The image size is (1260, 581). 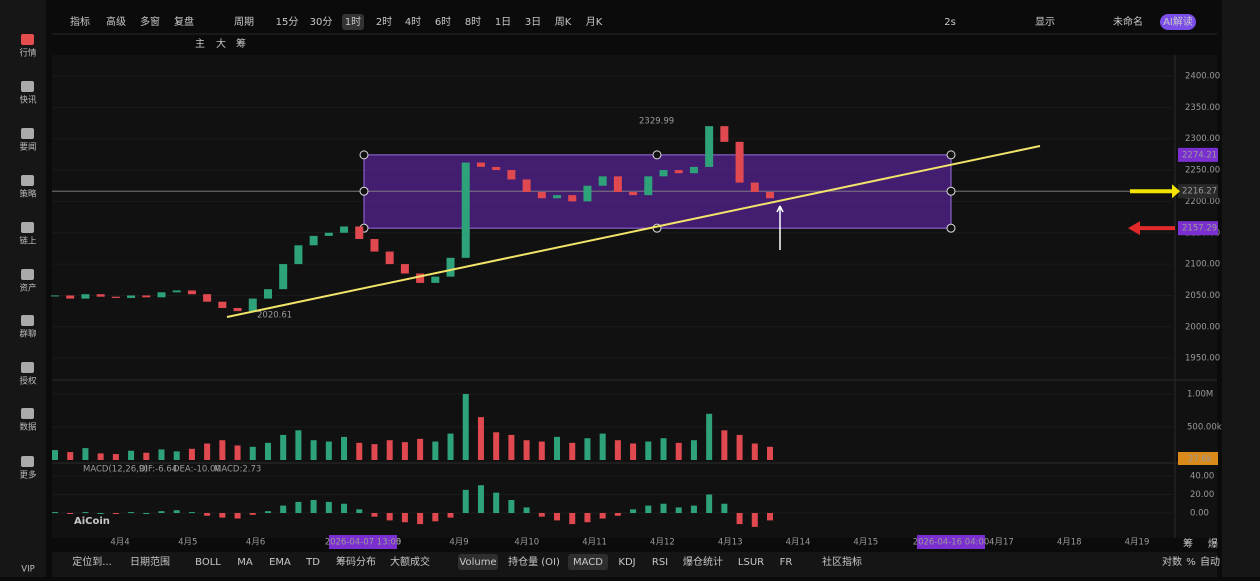 I want to click on sidebar, so click(x=23, y=288).